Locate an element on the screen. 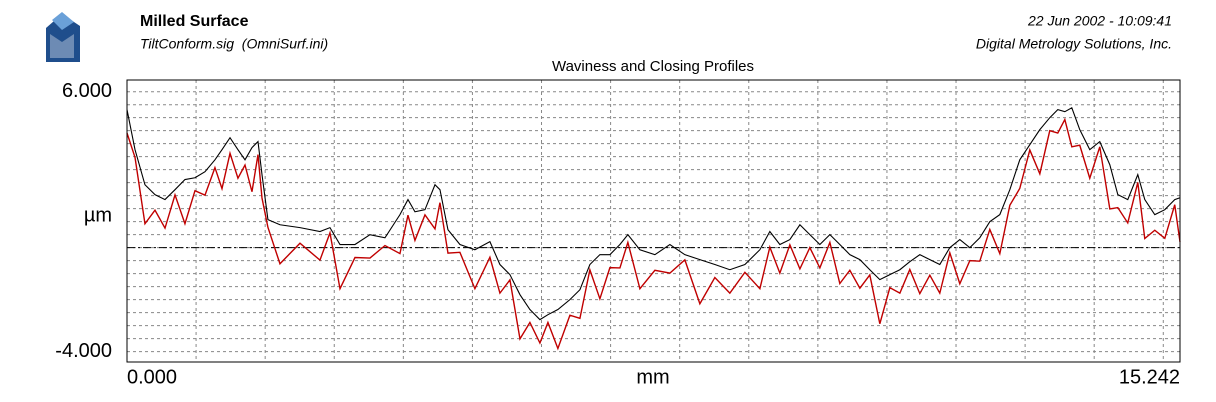 The height and width of the screenshot is (402, 1216). x-tick-label: 0.000 is located at coordinates (152, 377).